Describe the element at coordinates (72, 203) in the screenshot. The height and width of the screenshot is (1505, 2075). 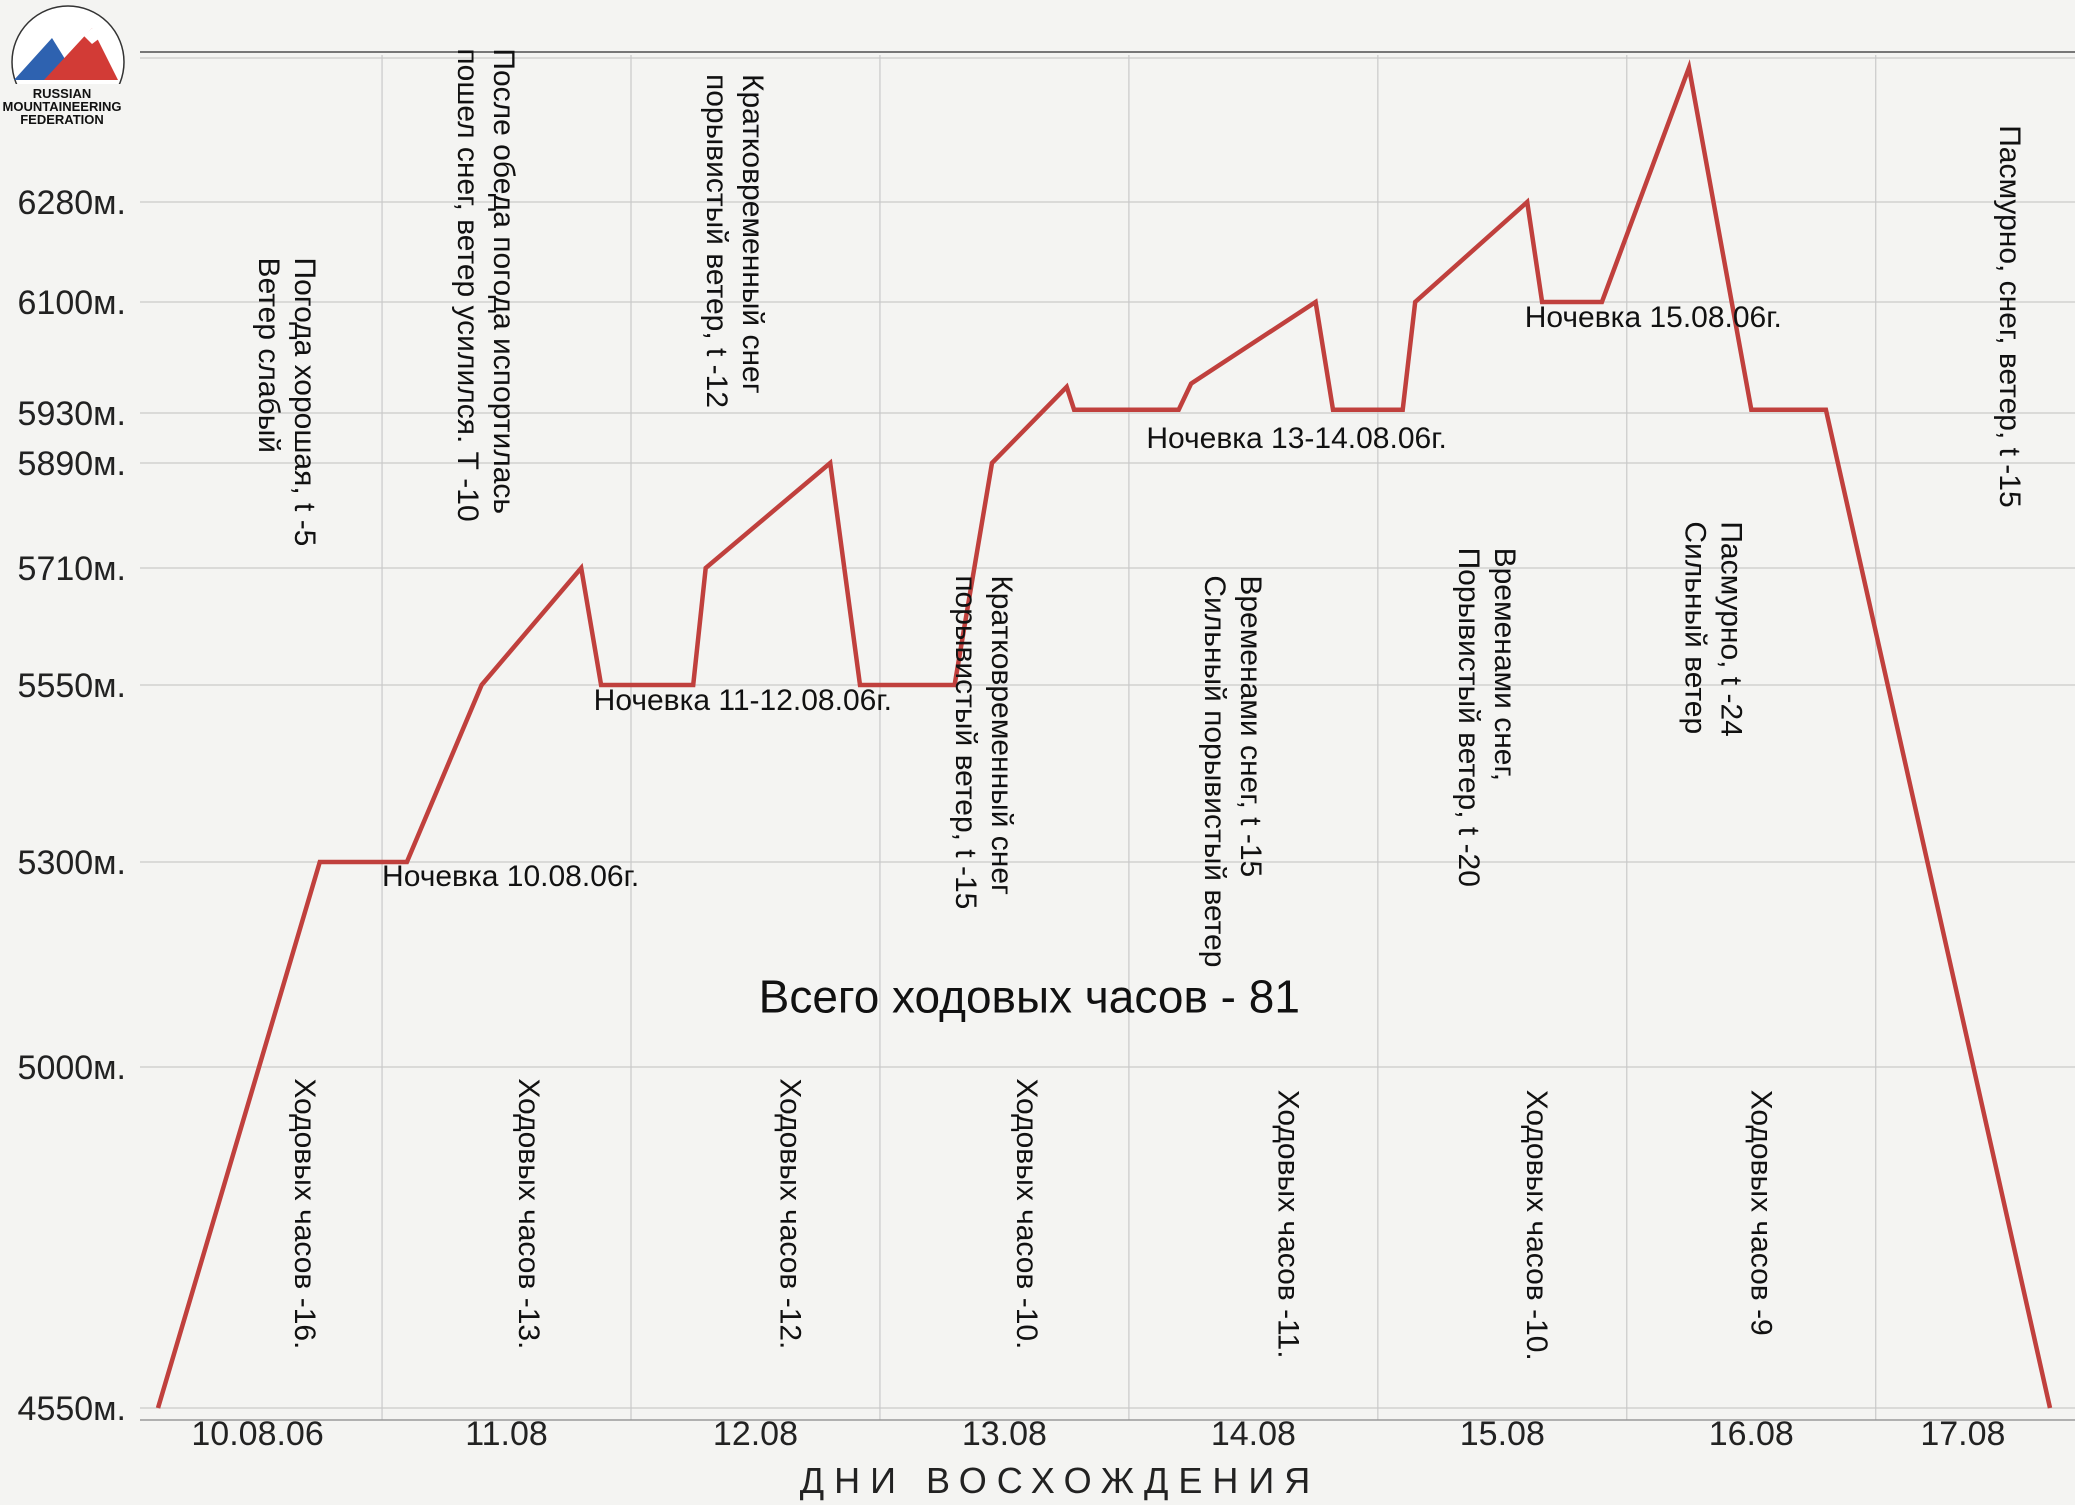
I see `y-tick-label-8: 6280м.` at that location.